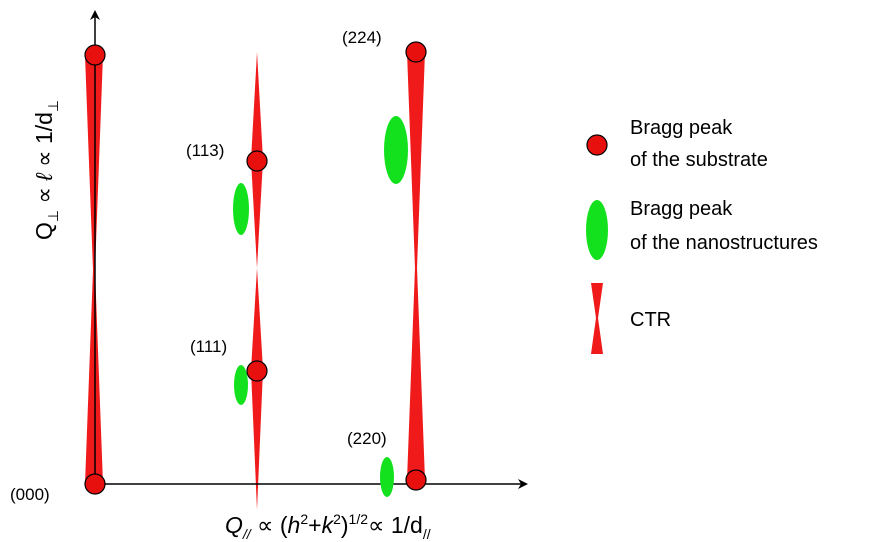 This screenshot has width=895, height=542. Describe the element at coordinates (328, 526) in the screenshot. I see `x-axis-label: Q// ∝ (h2+k2)1/2∝ 1/d//` at that location.